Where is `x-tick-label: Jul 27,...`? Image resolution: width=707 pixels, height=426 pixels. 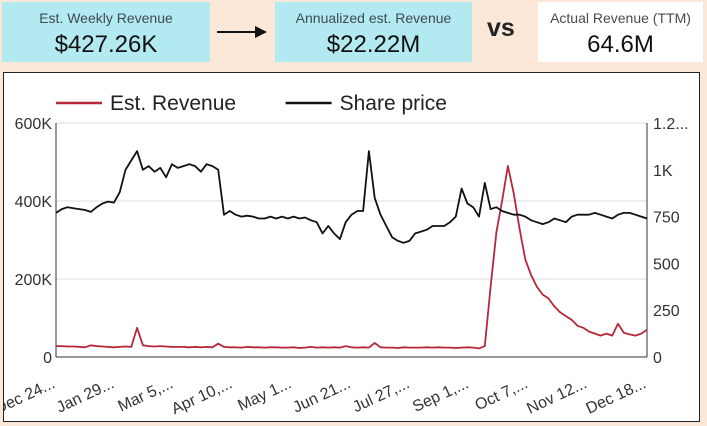
x-tick-label: Jul 27,... is located at coordinates (381, 395).